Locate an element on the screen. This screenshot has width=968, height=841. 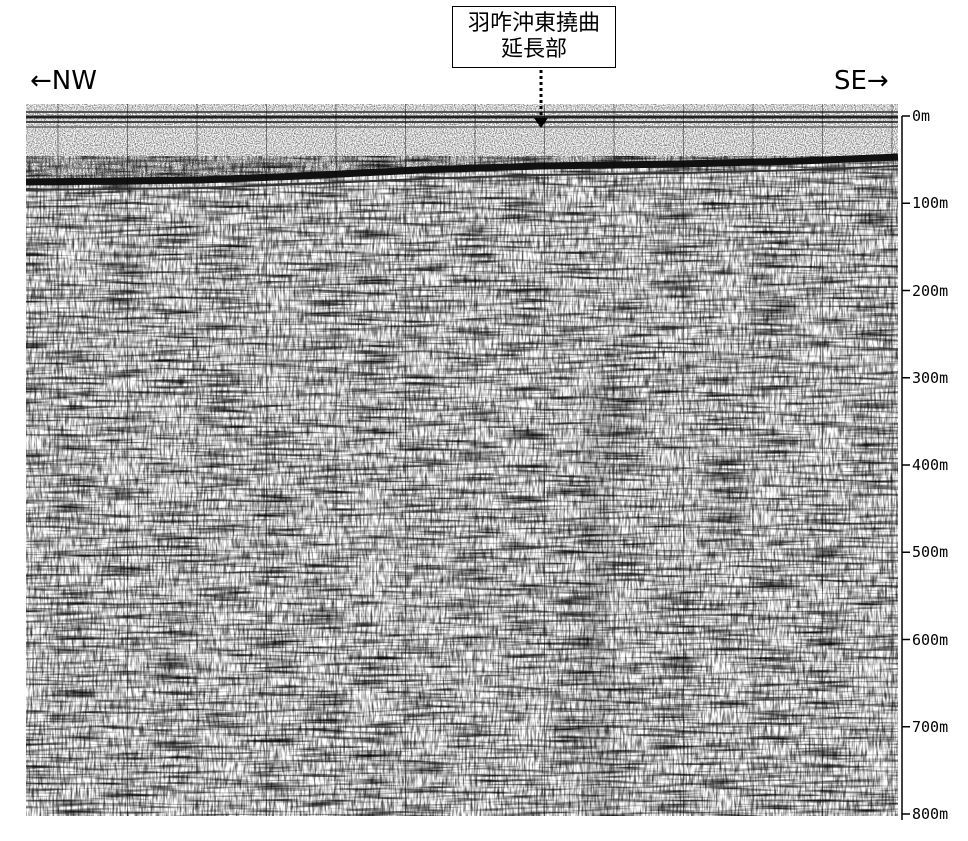
direction-label-southeast: SE→ is located at coordinates (861, 81).